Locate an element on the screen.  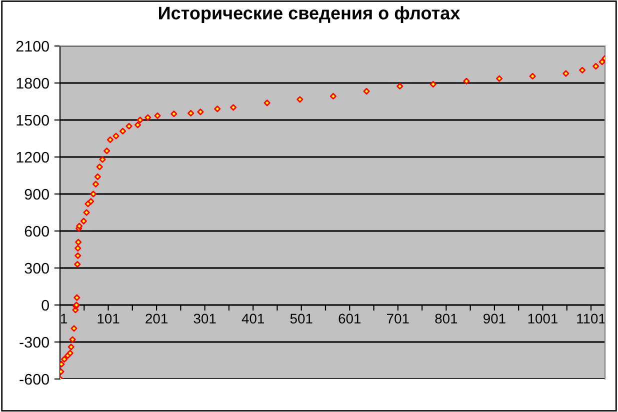
chart-title: Исторические сведения о флотах is located at coordinates (309, 15).